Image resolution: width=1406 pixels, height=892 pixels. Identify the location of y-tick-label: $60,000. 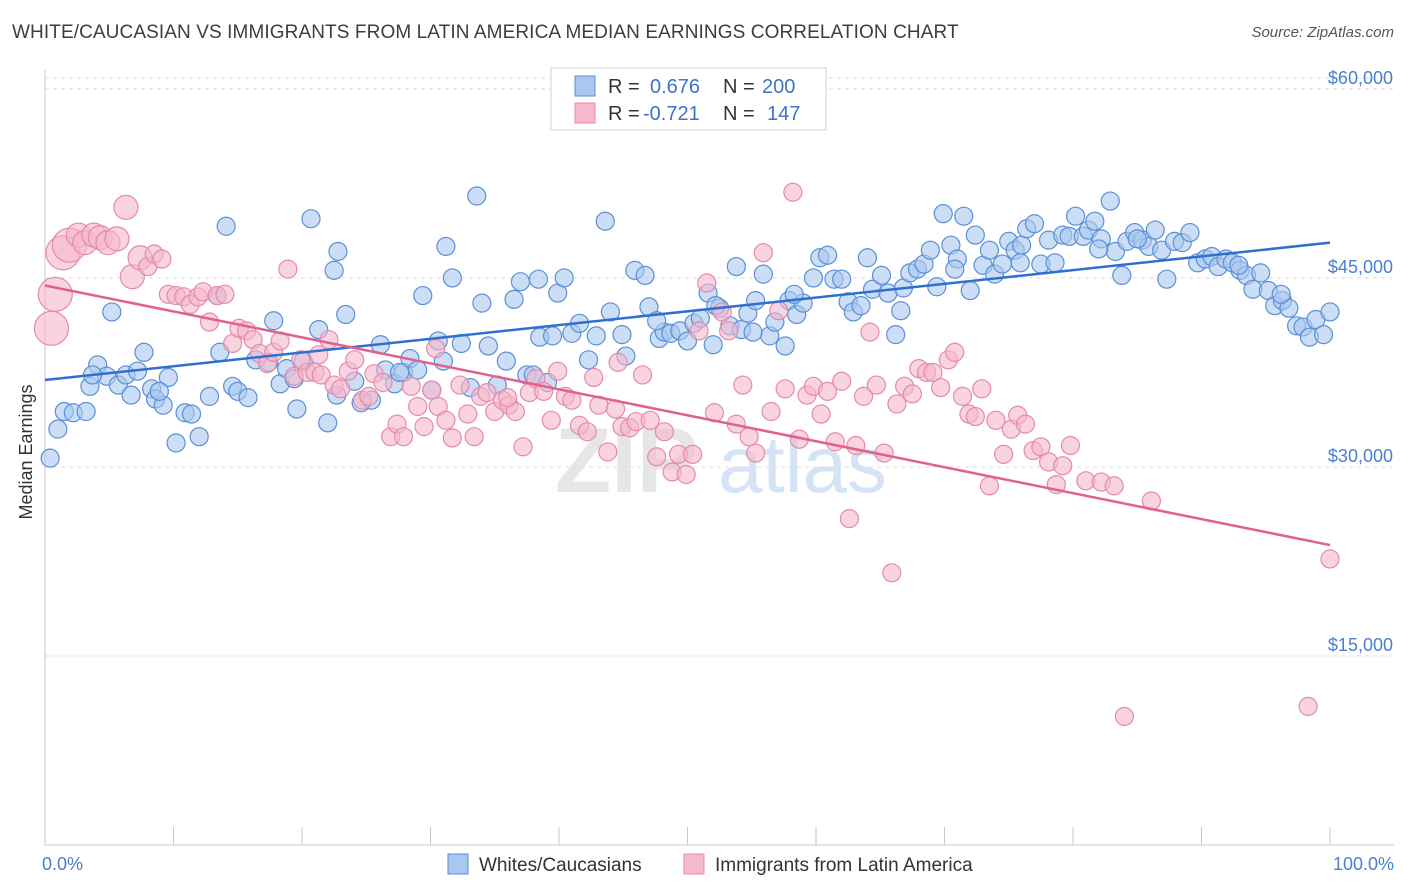
(1360, 78).